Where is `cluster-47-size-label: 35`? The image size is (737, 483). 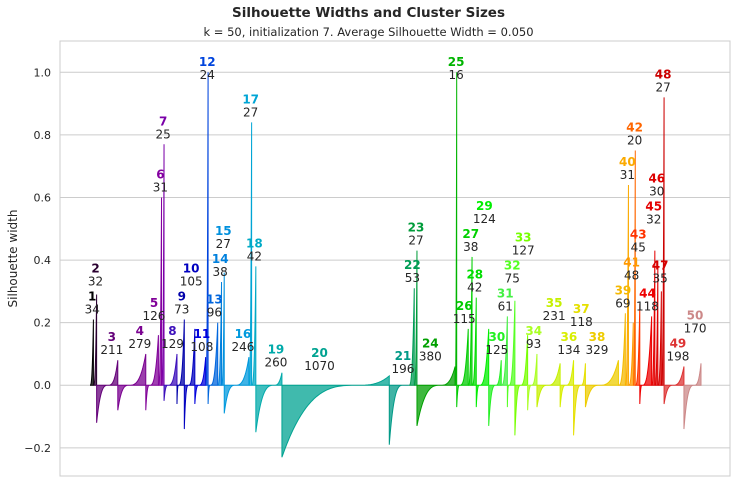
cluster-47-size-label: 35 is located at coordinates (660, 278).